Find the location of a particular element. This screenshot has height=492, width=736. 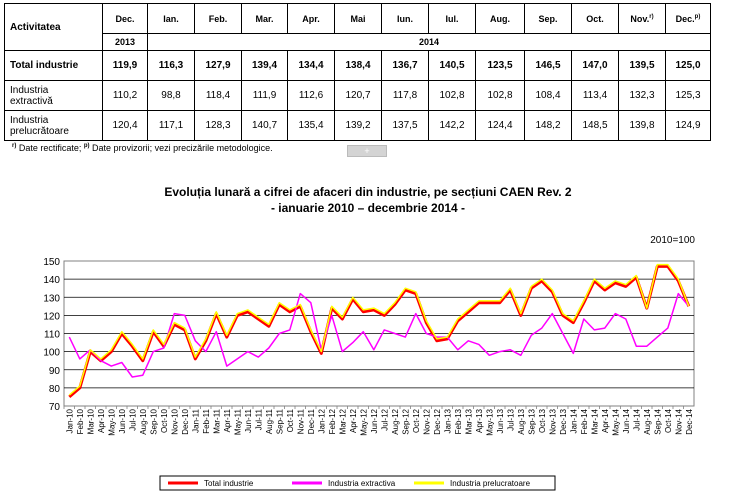

x-tick-label: Mar-14 is located at coordinates (594, 421).